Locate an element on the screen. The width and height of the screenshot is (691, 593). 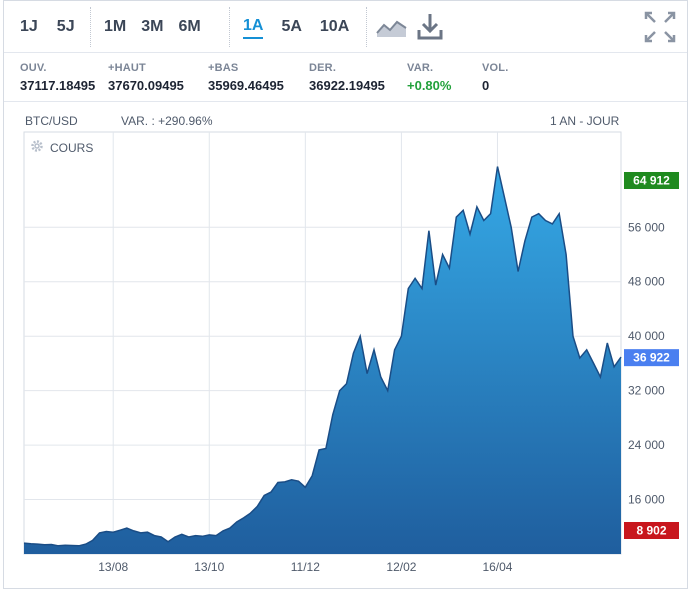
gear-icon is located at coordinates (37, 147).